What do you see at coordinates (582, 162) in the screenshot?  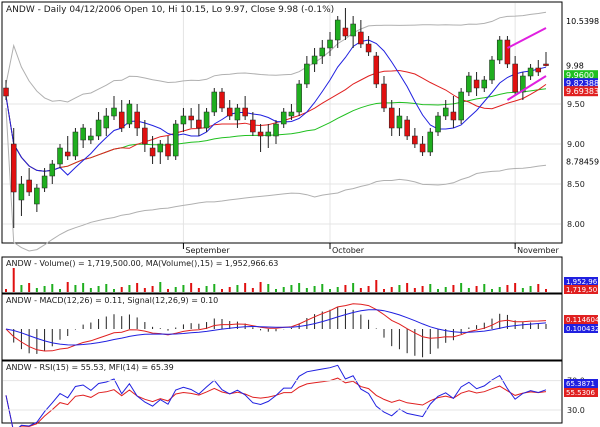 I see `price-tag-label: 8.78459` at bounding box center [582, 162].